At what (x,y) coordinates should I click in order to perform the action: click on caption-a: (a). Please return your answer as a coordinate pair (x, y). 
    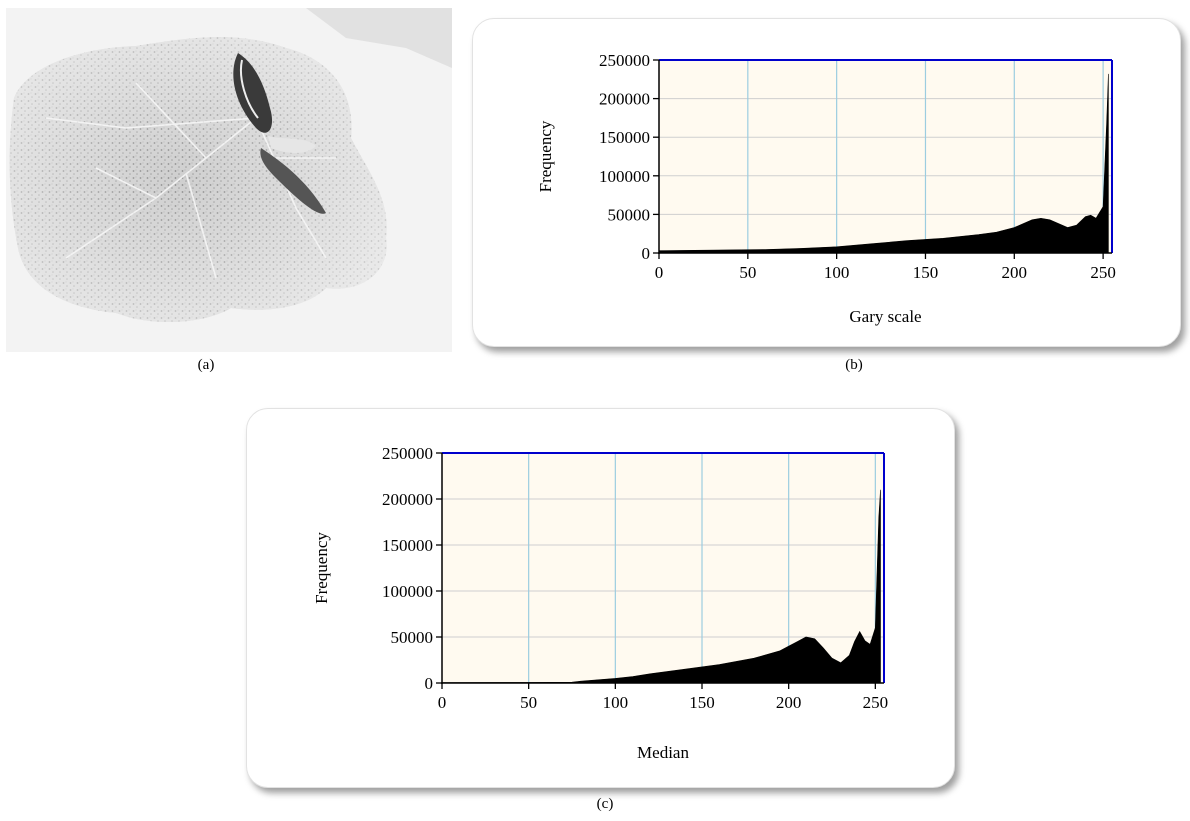
    Looking at the image, I should click on (206, 365).